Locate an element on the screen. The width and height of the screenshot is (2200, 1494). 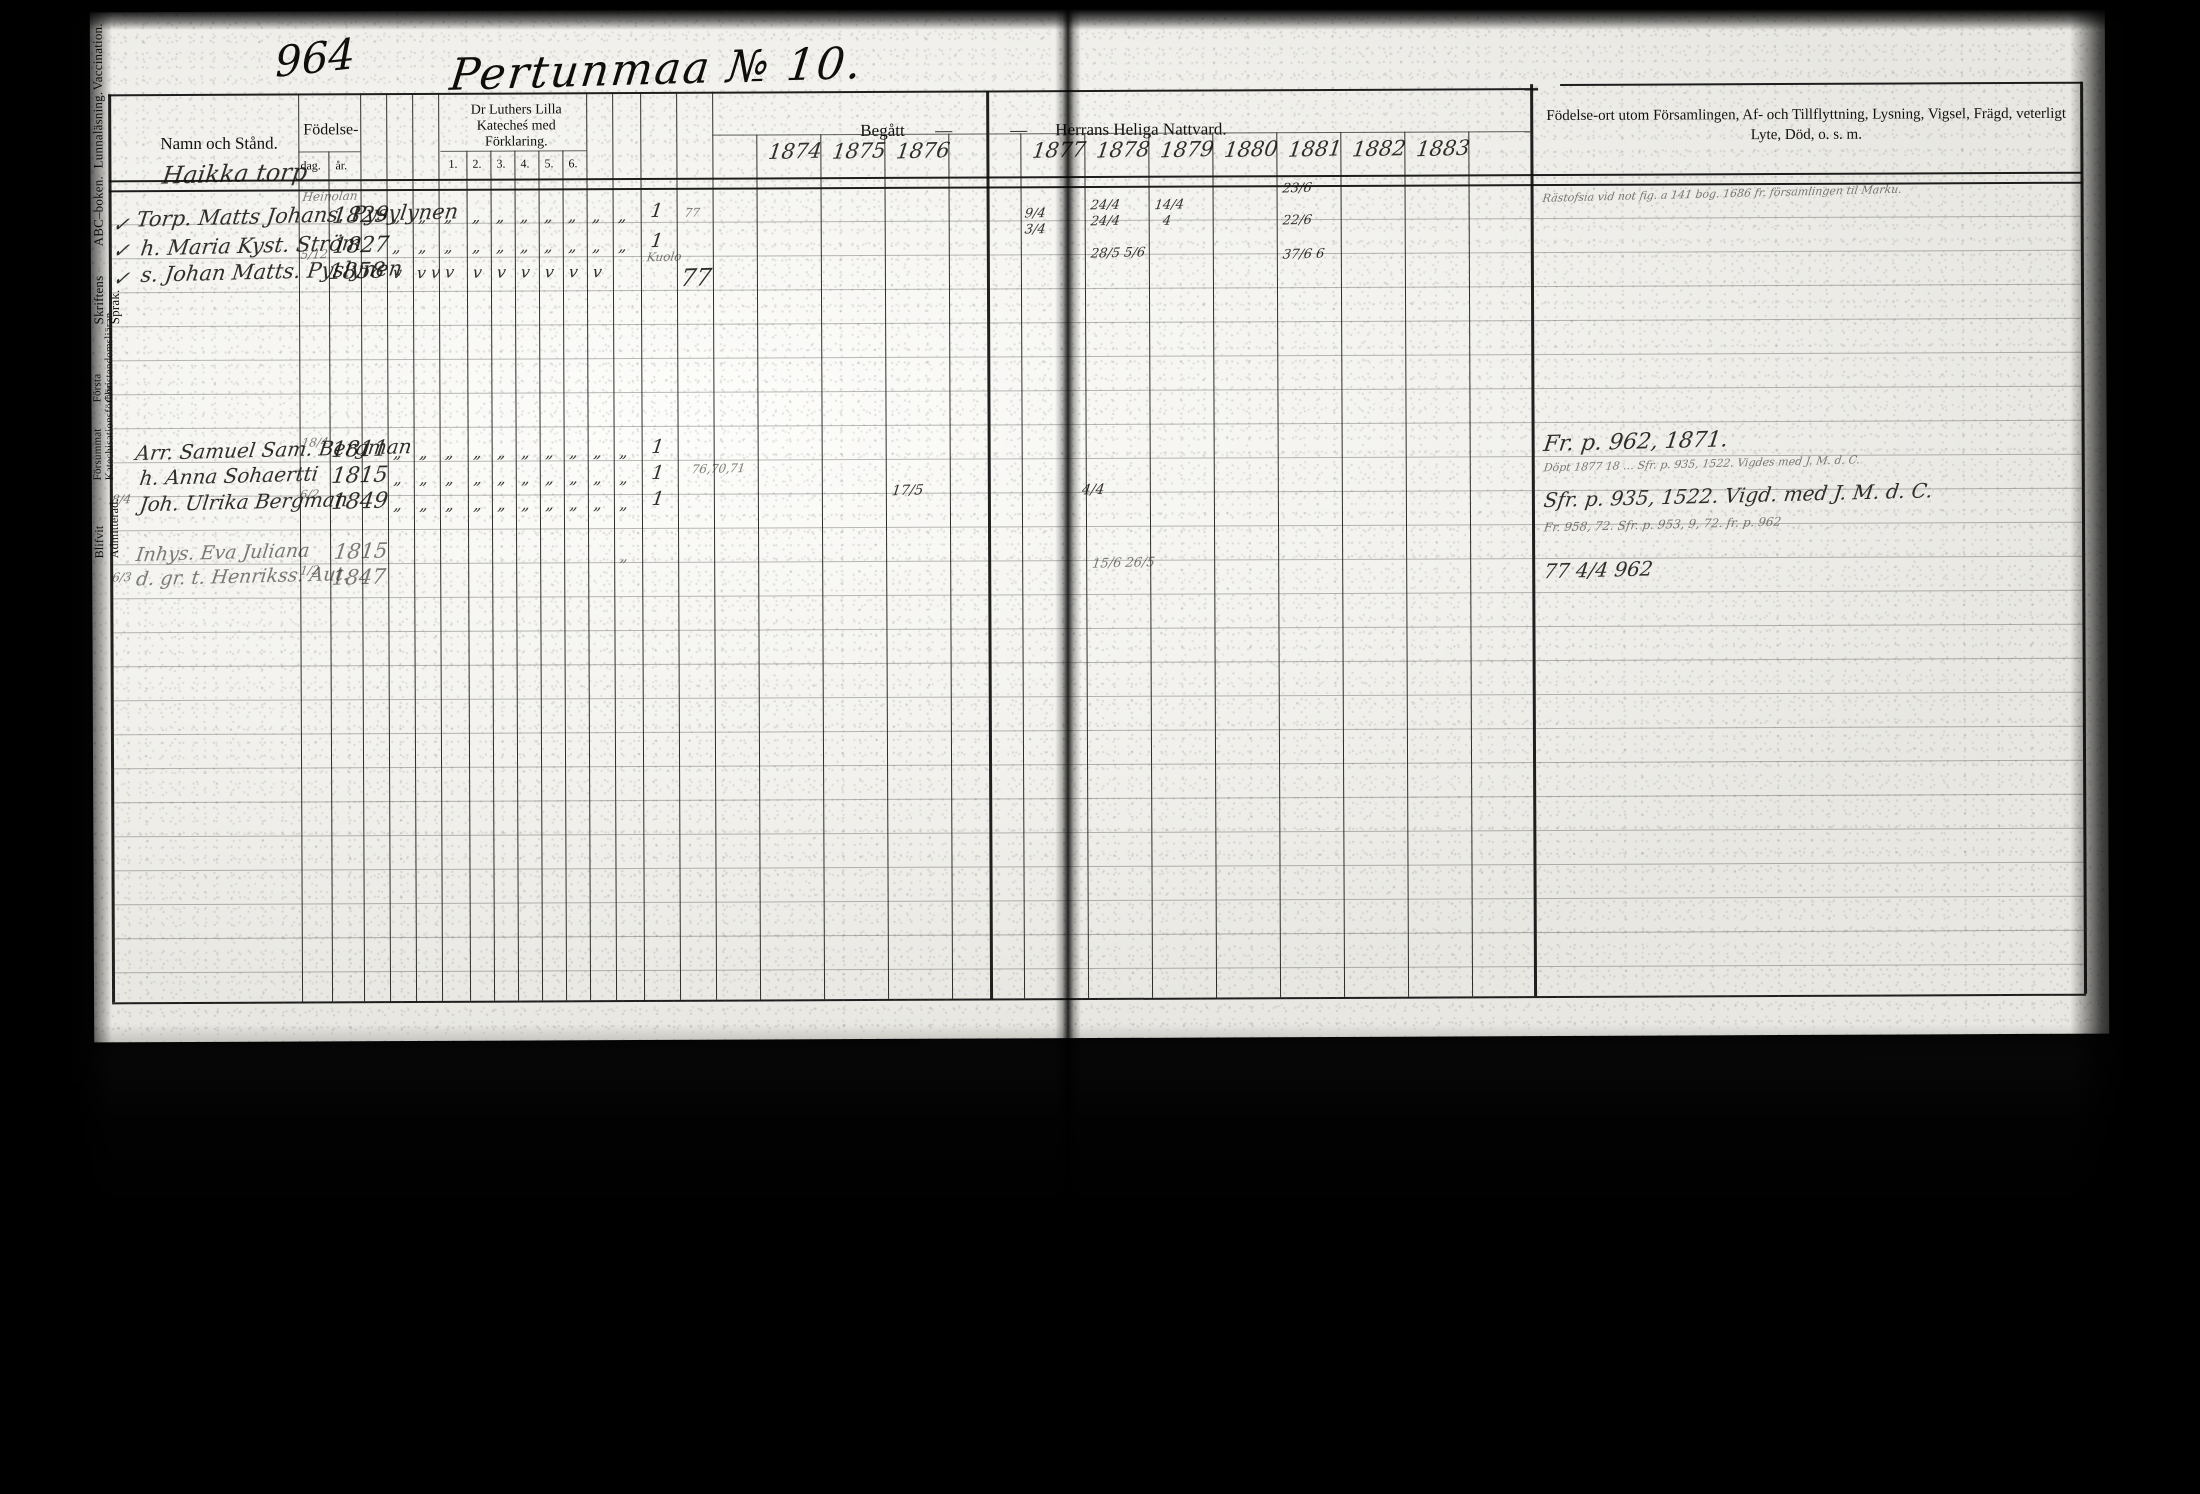
entry-cat-5: v is located at coordinates (573, 272).